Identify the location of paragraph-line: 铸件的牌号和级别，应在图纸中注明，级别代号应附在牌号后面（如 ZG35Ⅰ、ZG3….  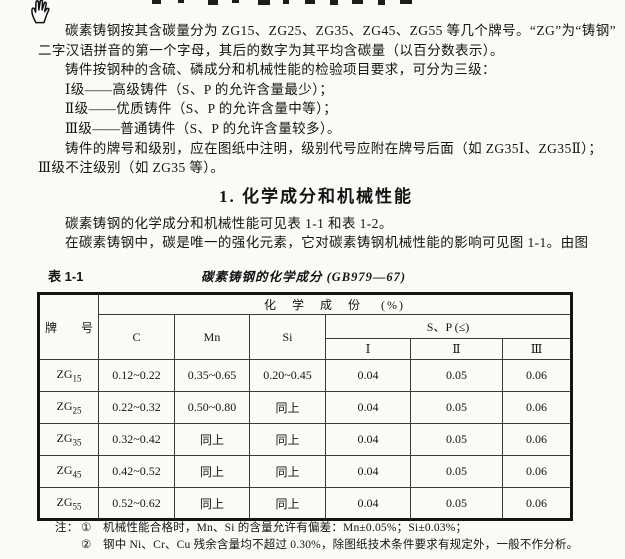
(334, 148).